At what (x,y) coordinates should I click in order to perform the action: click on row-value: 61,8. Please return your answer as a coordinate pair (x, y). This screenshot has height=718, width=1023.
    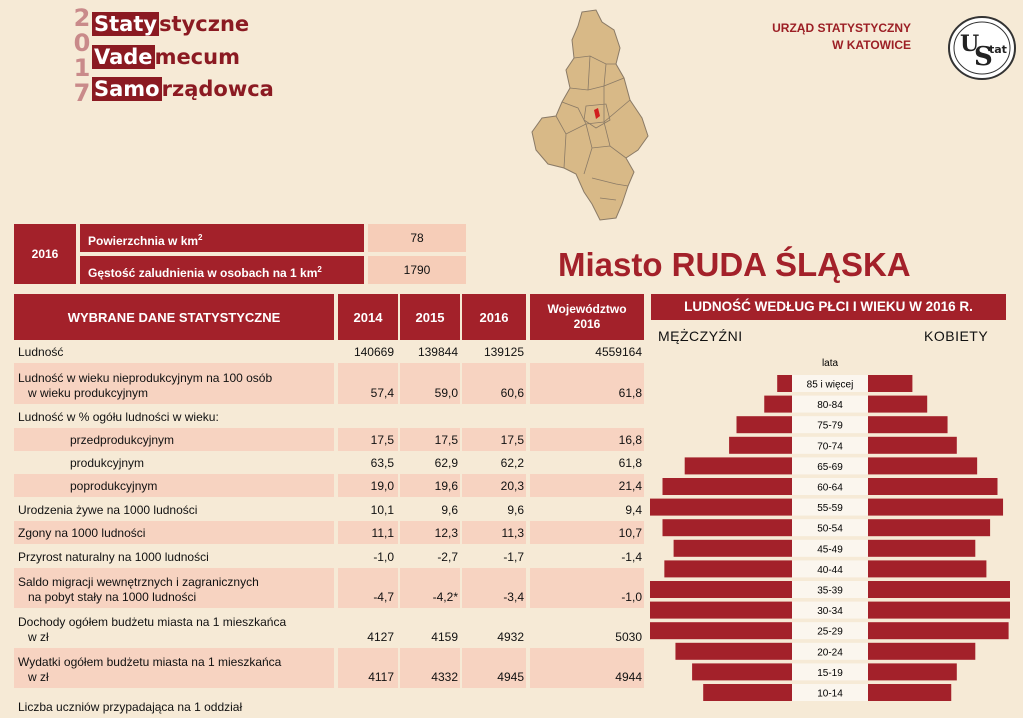
    Looking at the image, I should click on (630, 393).